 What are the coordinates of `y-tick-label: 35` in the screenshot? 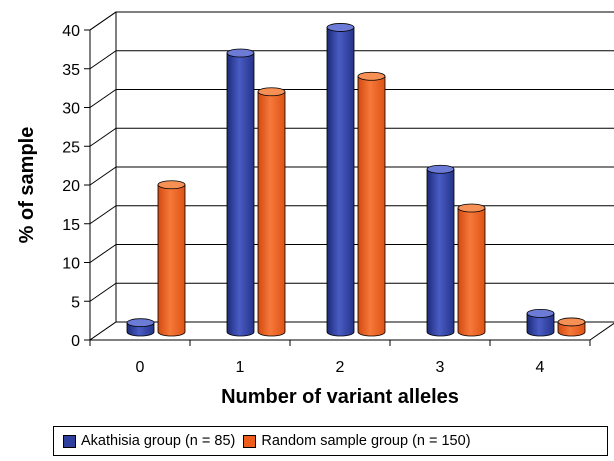 It's located at (71, 70).